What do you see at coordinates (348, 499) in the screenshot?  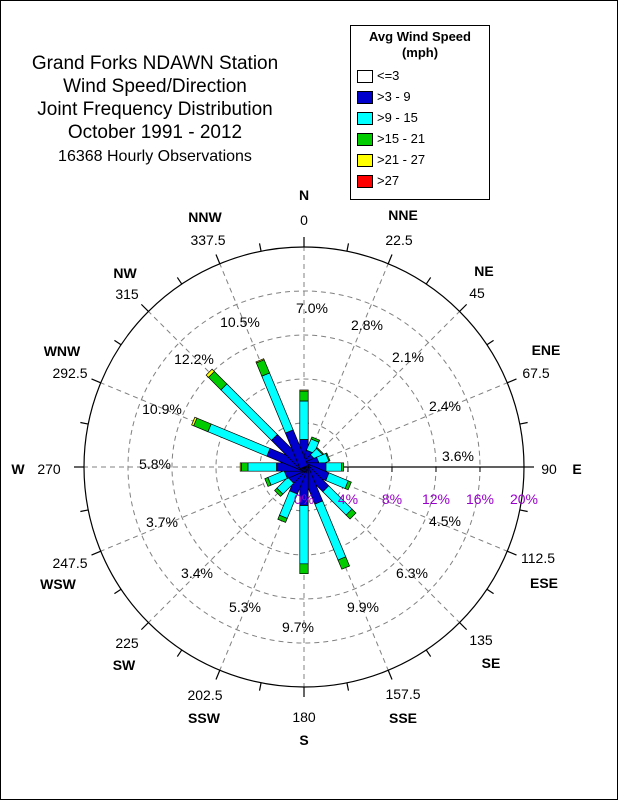 I see `radial-tick-label: 4%` at bounding box center [348, 499].